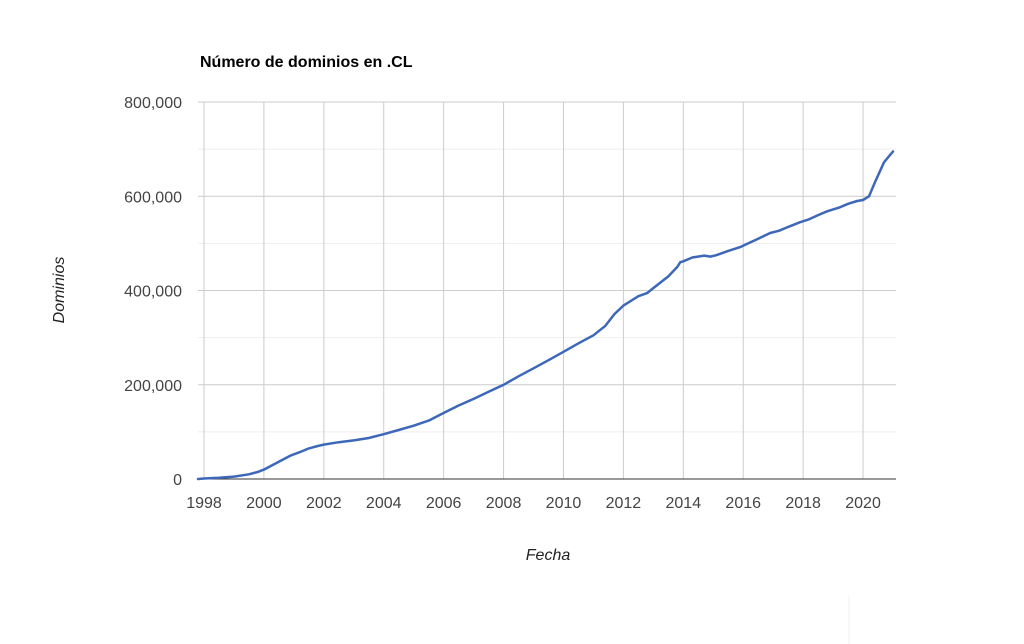  I want to click on x-tick-label: 2016, so click(743, 503).